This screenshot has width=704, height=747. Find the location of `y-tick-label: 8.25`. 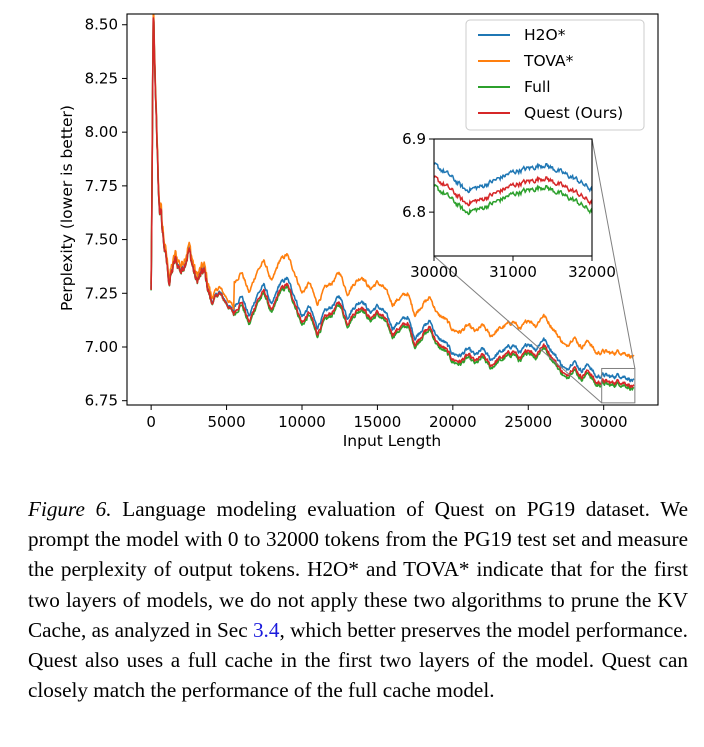

y-tick-label: 8.25 is located at coordinates (101, 78).